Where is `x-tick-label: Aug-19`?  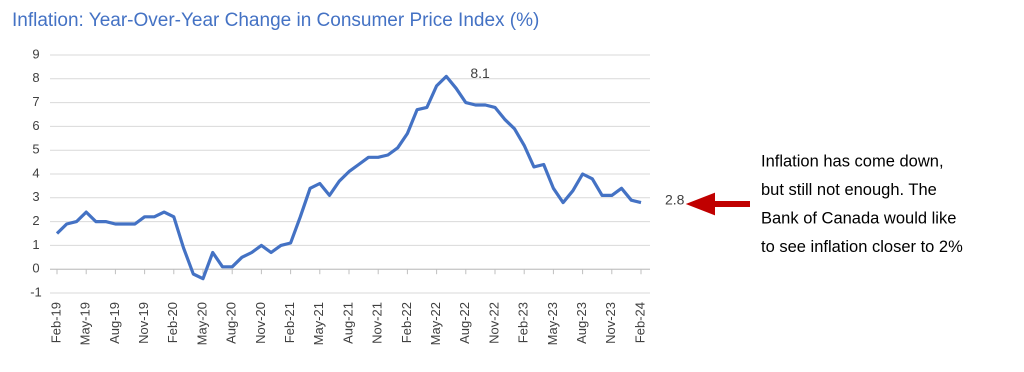
x-tick-label: Aug-19 is located at coordinates (114, 323).